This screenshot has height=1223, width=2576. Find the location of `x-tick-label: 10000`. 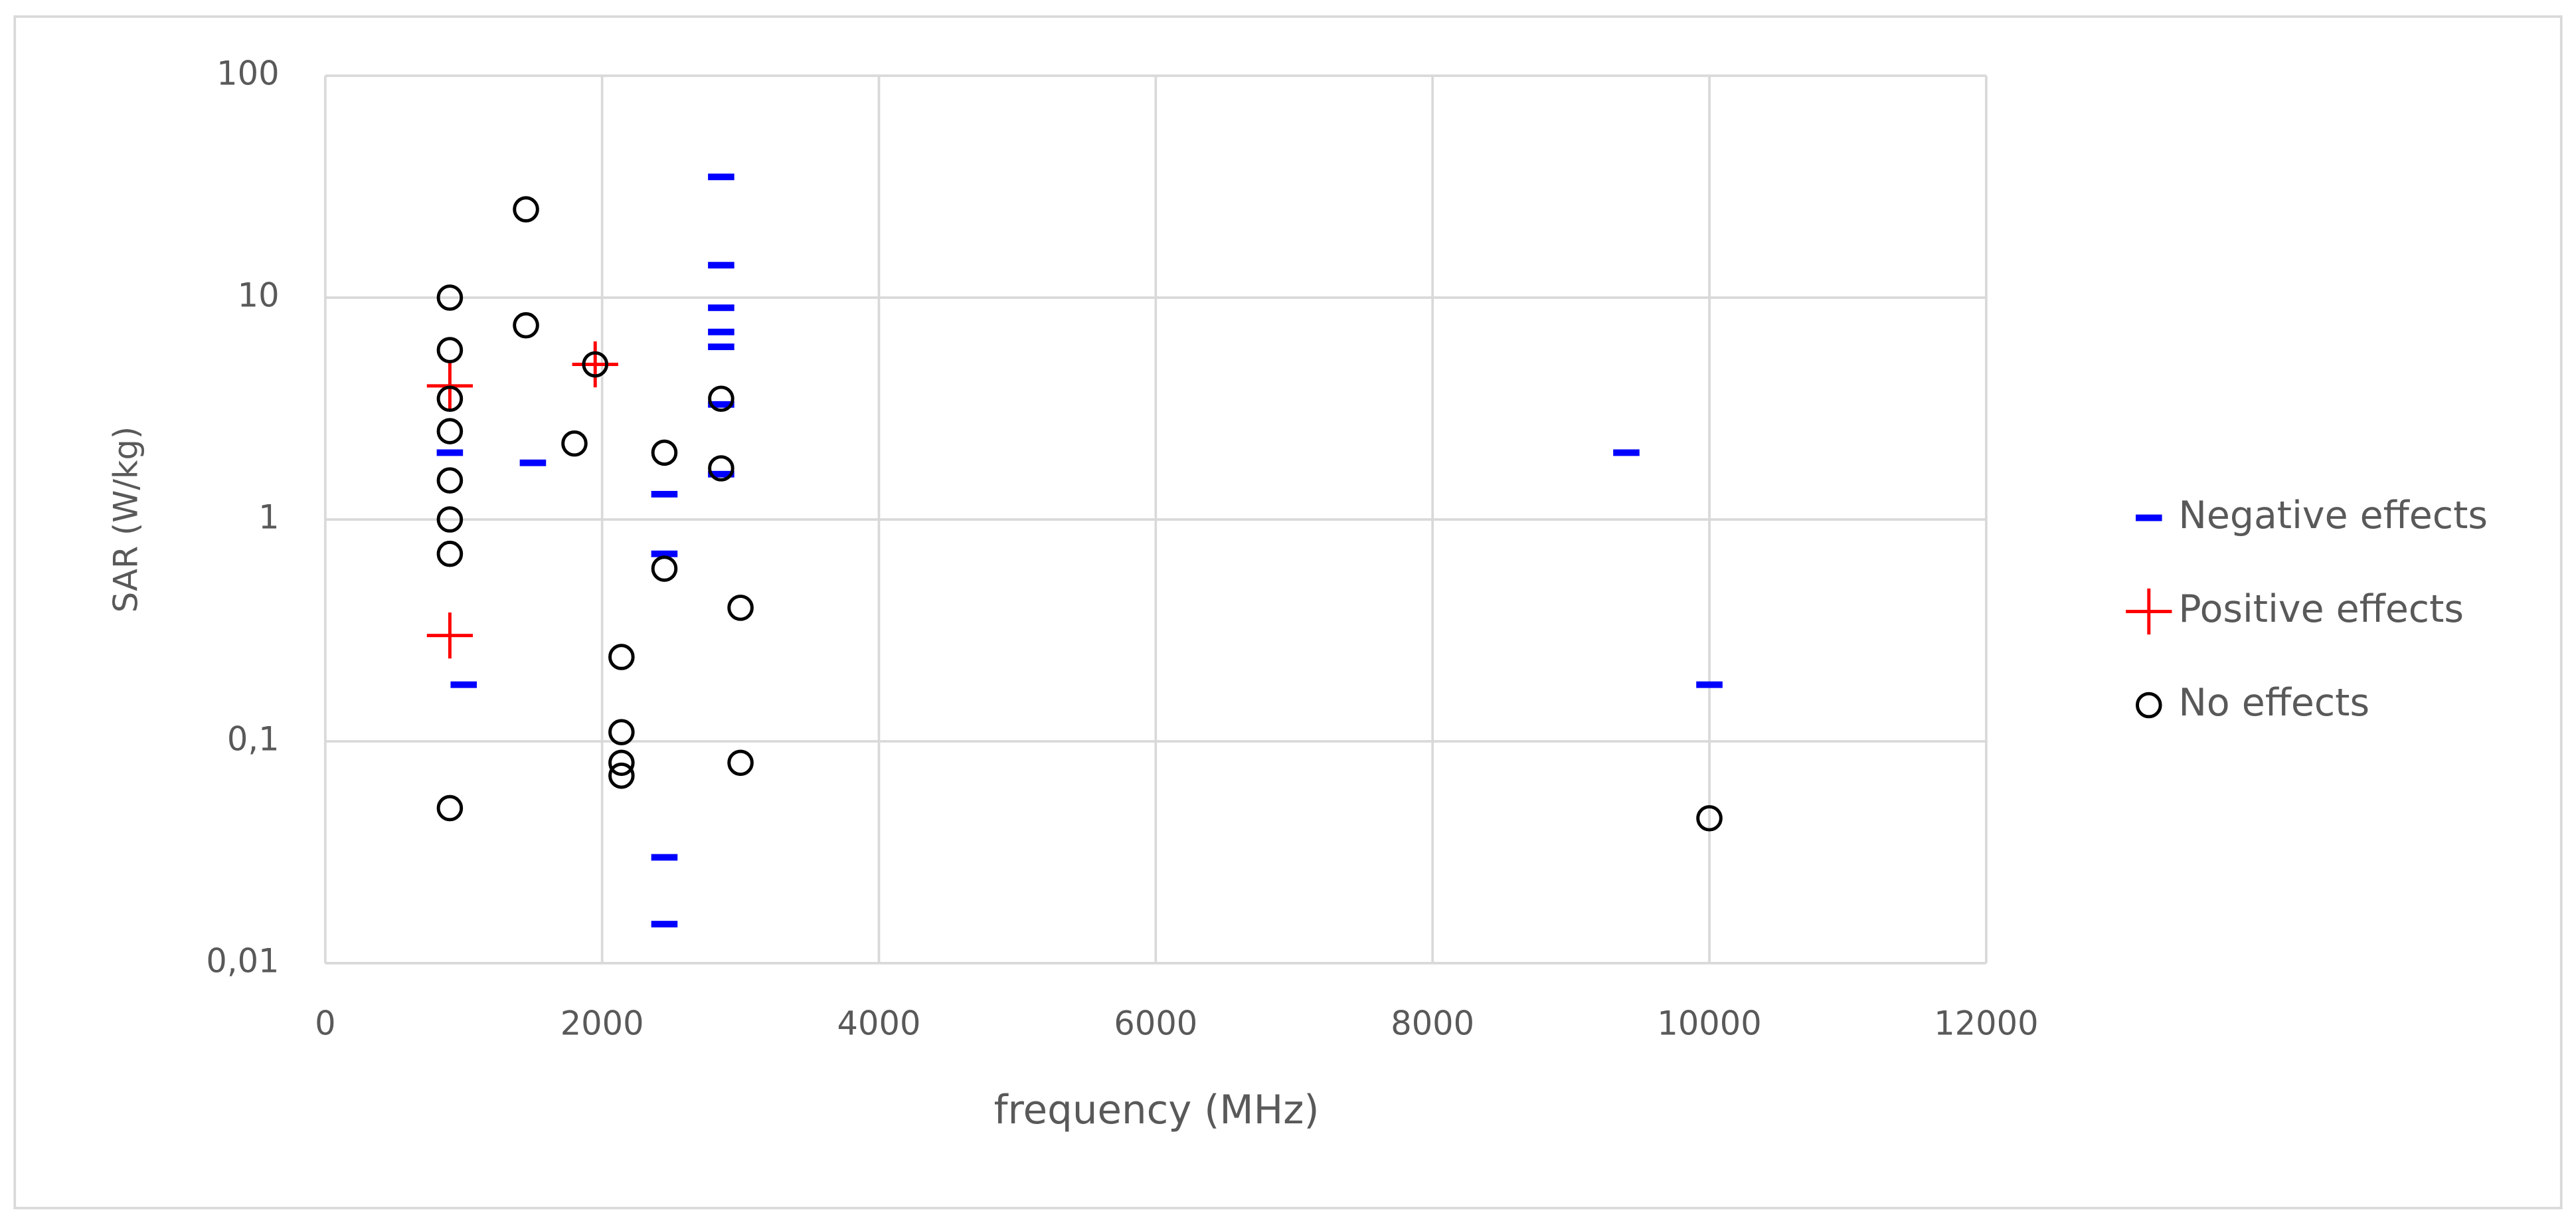

x-tick-label: 10000 is located at coordinates (1709, 1023).